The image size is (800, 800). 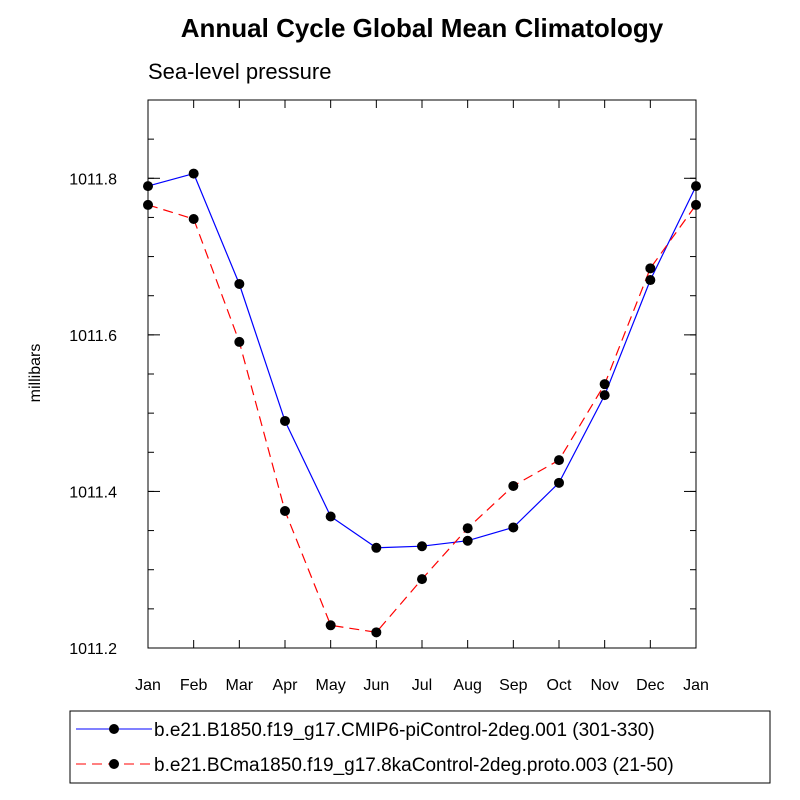 I want to click on x-tick-label: Aug, so click(x=467, y=685).